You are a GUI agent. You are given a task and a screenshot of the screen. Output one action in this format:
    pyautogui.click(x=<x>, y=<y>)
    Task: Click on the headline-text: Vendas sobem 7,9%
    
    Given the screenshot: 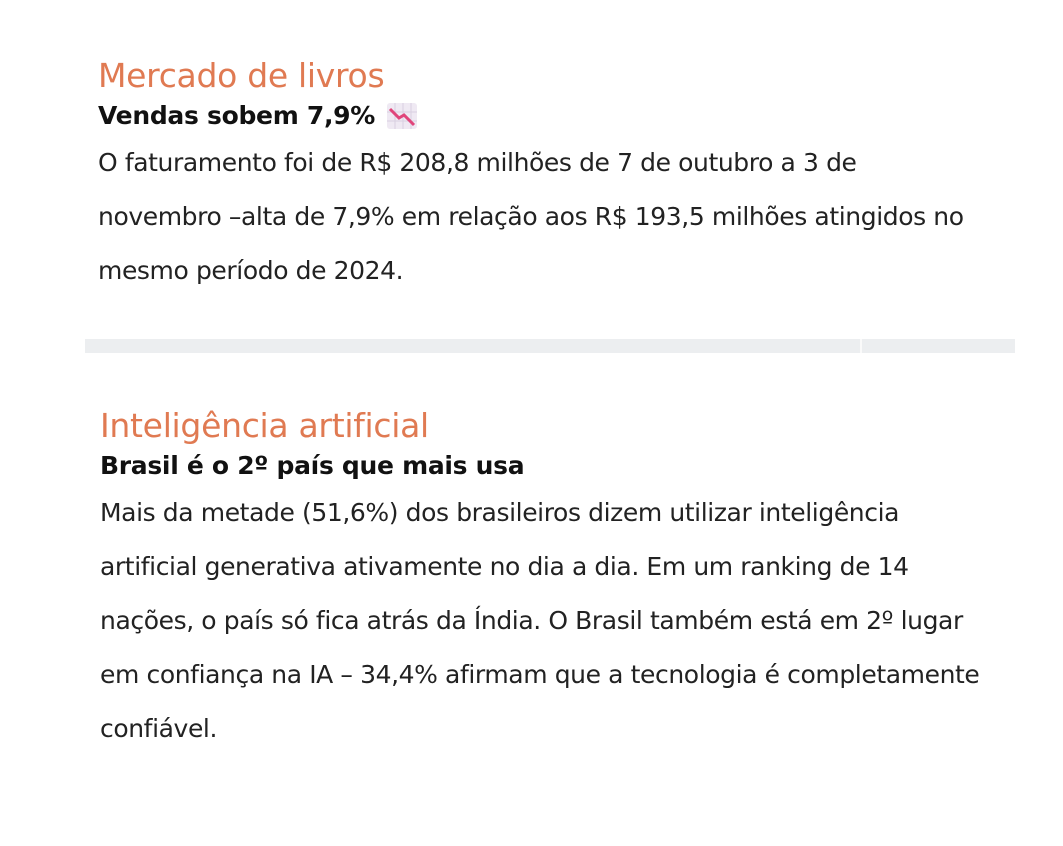 What is the action you would take?
    pyautogui.click(x=236, y=115)
    